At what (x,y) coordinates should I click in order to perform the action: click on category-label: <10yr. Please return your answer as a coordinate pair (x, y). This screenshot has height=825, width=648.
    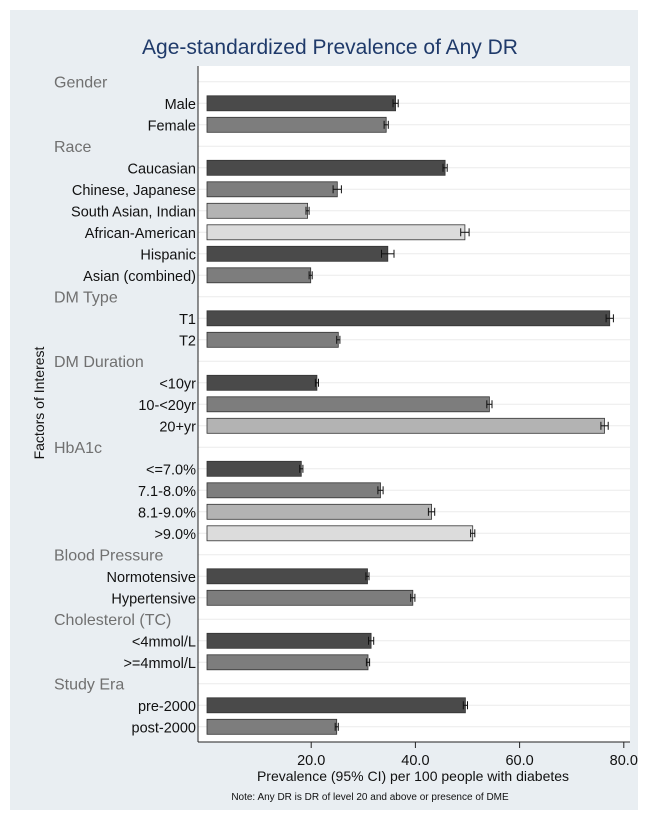
    Looking at the image, I should click on (177, 384).